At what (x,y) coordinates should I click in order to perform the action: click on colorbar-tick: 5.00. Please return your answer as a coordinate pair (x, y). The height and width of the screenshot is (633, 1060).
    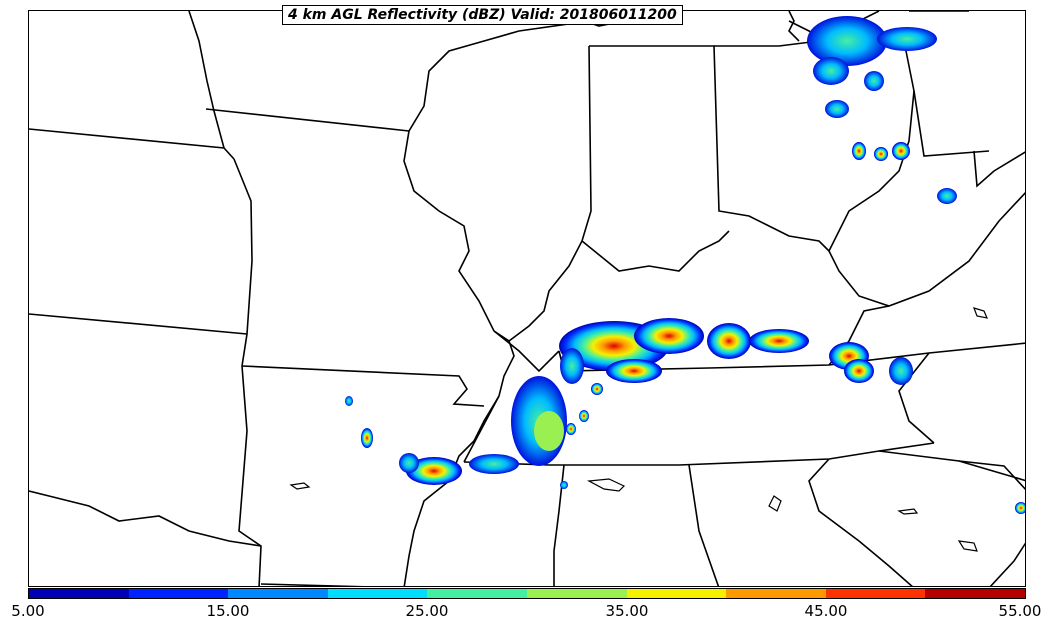
    Looking at the image, I should click on (28, 611).